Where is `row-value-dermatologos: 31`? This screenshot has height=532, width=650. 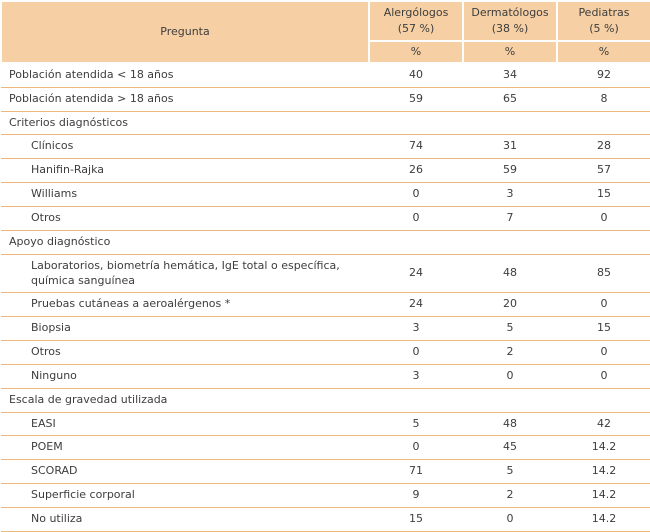
row-value-dermatologos: 31 is located at coordinates (510, 147).